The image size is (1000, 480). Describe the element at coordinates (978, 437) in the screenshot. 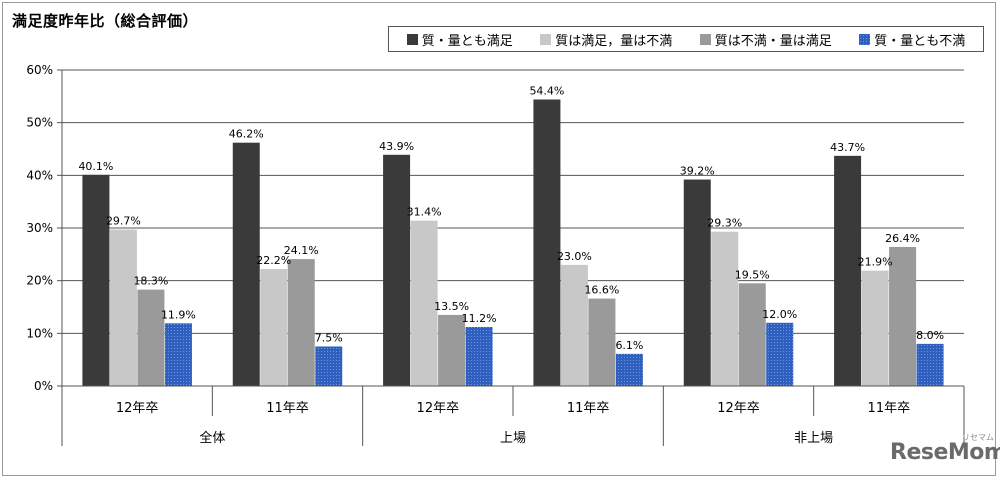

I see `watermark-sub: リセマム` at that location.